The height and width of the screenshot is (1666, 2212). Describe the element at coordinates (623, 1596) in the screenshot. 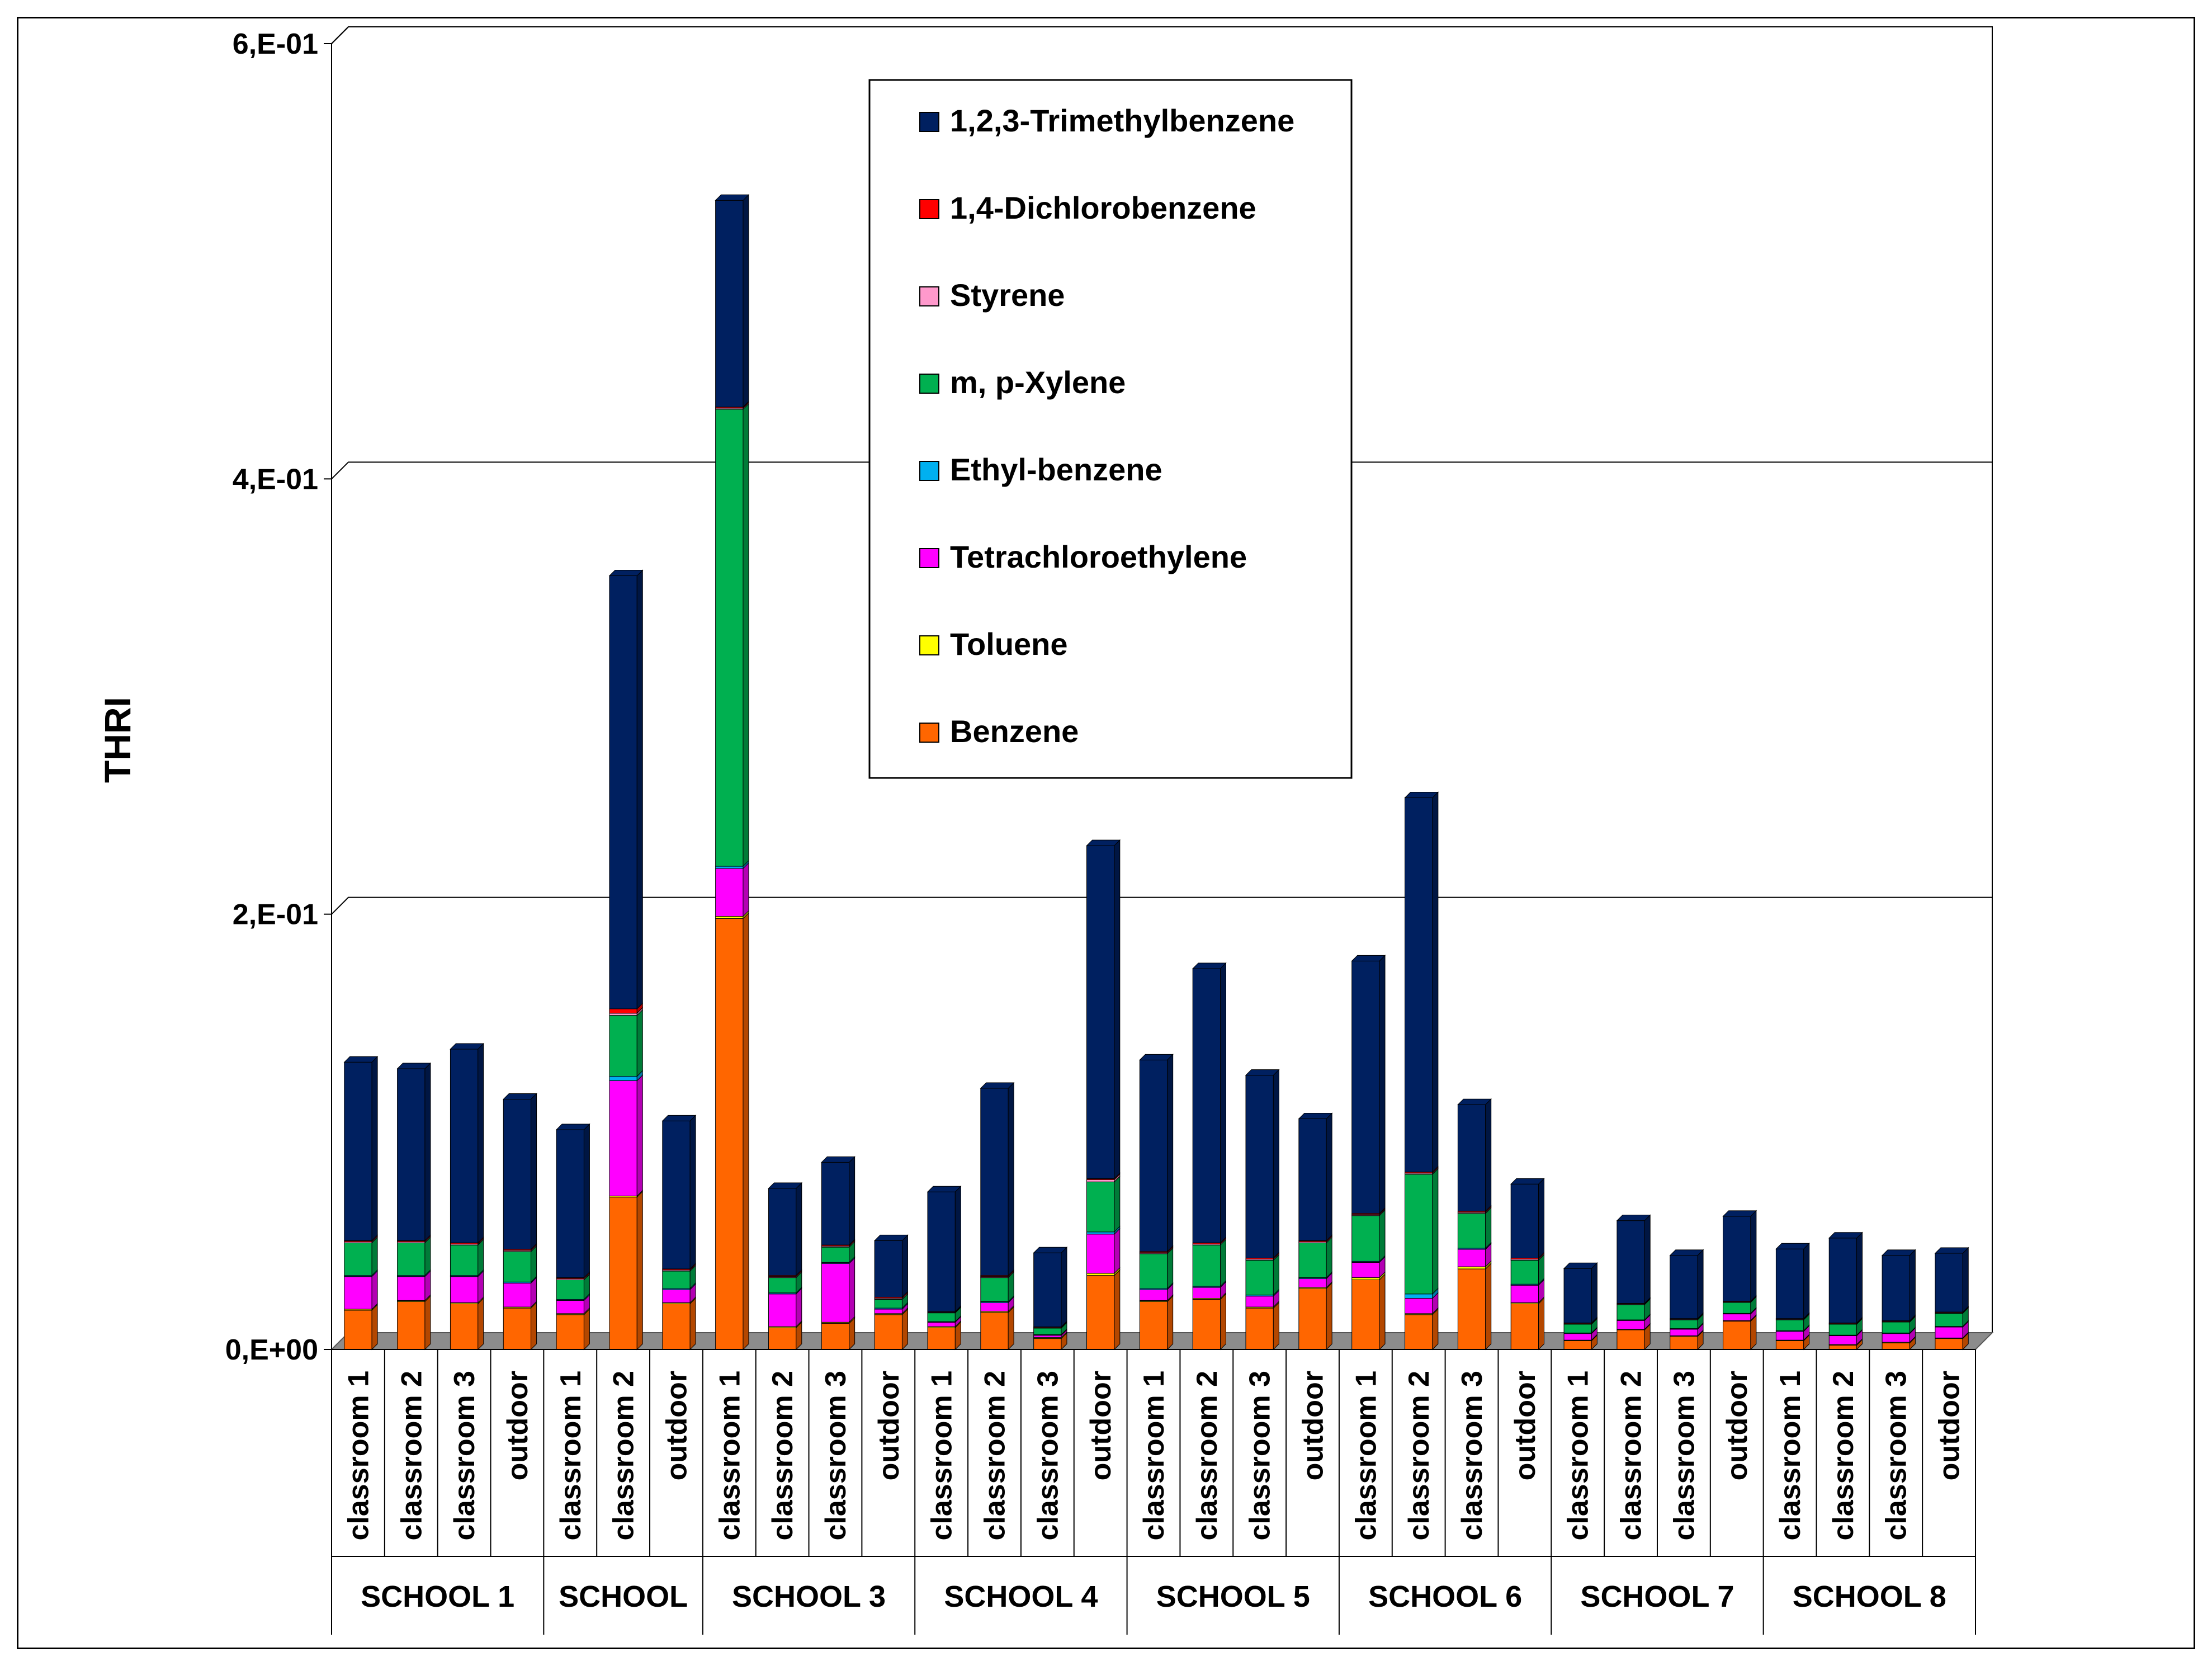

I see `x-group-label: SCHOOL` at that location.